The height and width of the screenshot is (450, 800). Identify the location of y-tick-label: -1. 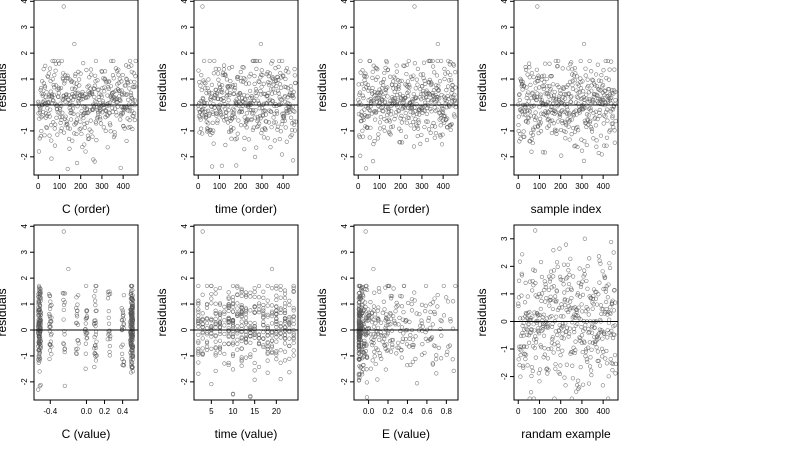
(504, 131).